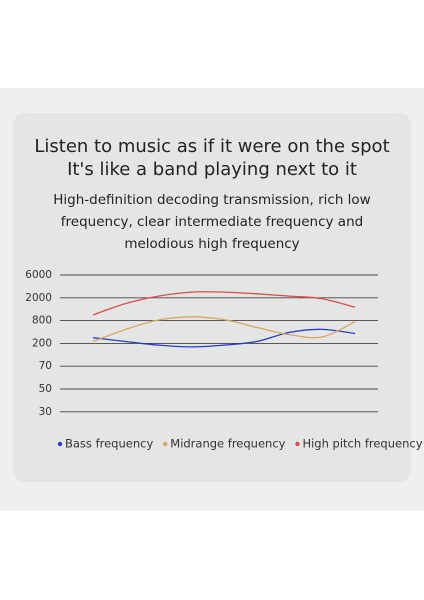 This screenshot has height=600, width=424. I want to click on legend-label: High pitch frequency, so click(362, 444).